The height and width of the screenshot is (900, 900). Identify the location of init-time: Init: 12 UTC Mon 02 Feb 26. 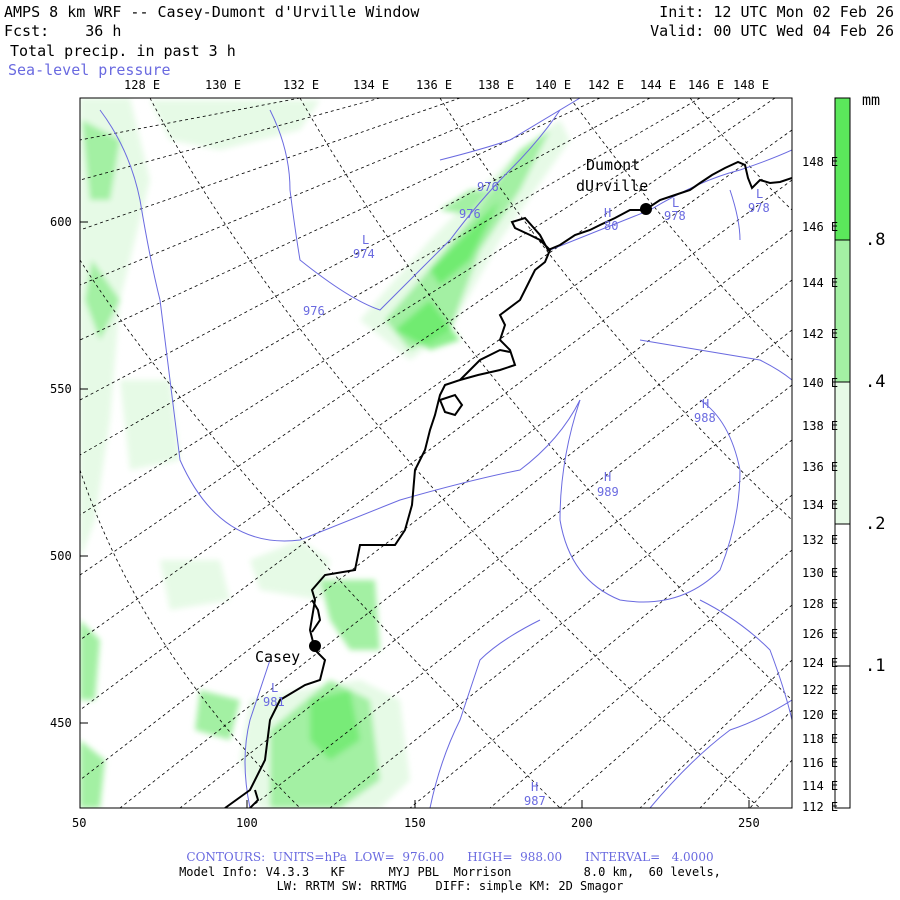
(776, 12).